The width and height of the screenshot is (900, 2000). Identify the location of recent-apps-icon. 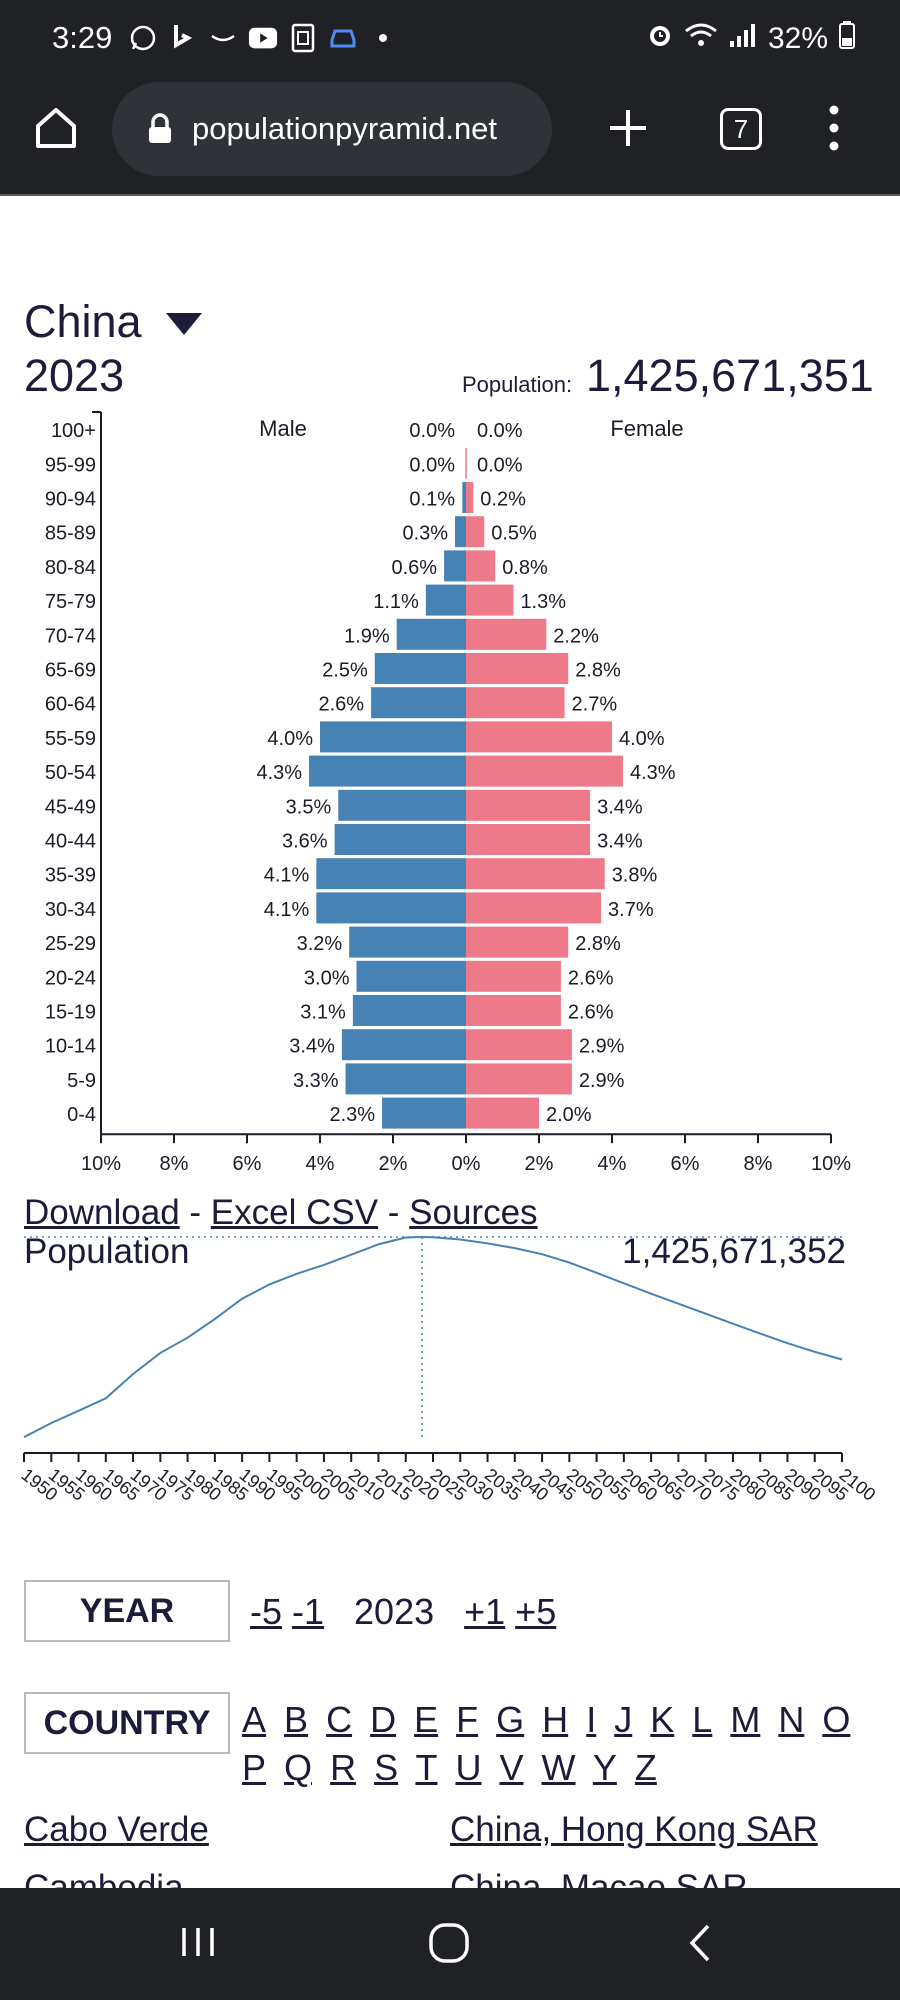
(198, 1944).